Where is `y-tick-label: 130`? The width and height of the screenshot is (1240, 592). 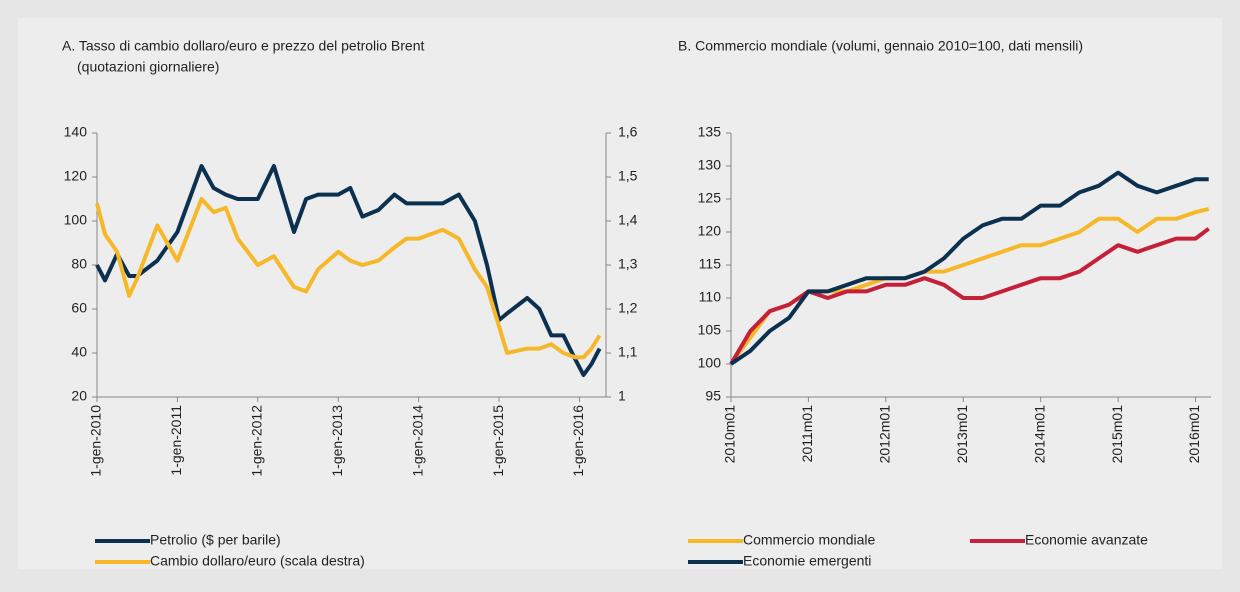
y-tick-label: 130 is located at coordinates (710, 165).